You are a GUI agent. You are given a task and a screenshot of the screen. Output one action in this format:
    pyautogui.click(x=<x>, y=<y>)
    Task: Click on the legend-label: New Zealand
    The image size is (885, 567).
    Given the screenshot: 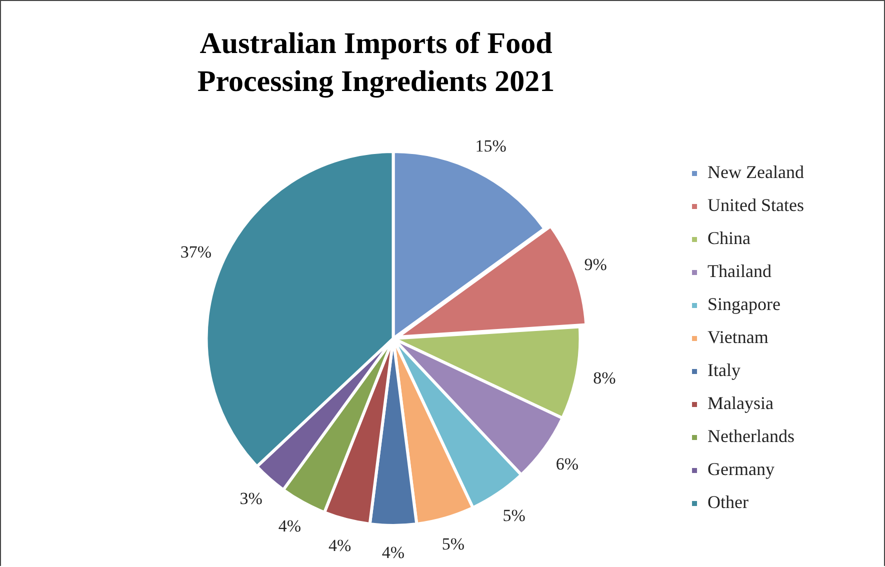 What is the action you would take?
    pyautogui.click(x=756, y=172)
    